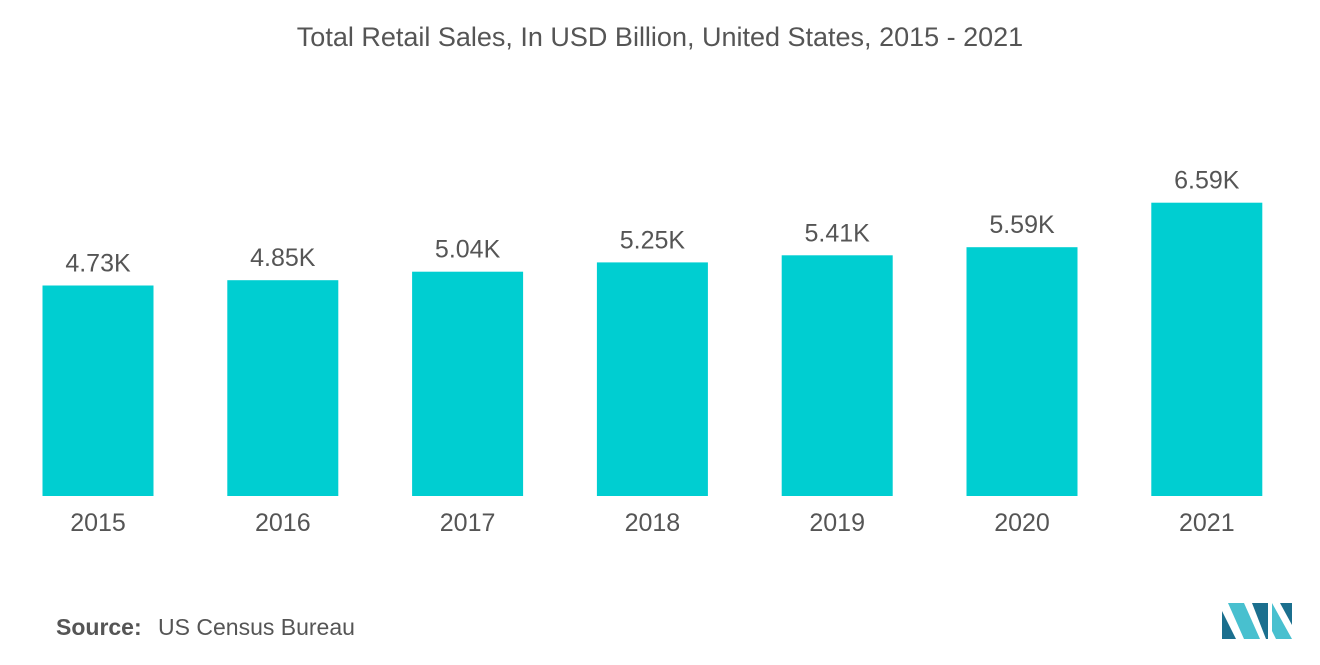  I want to click on bar-2020, so click(1022, 371).